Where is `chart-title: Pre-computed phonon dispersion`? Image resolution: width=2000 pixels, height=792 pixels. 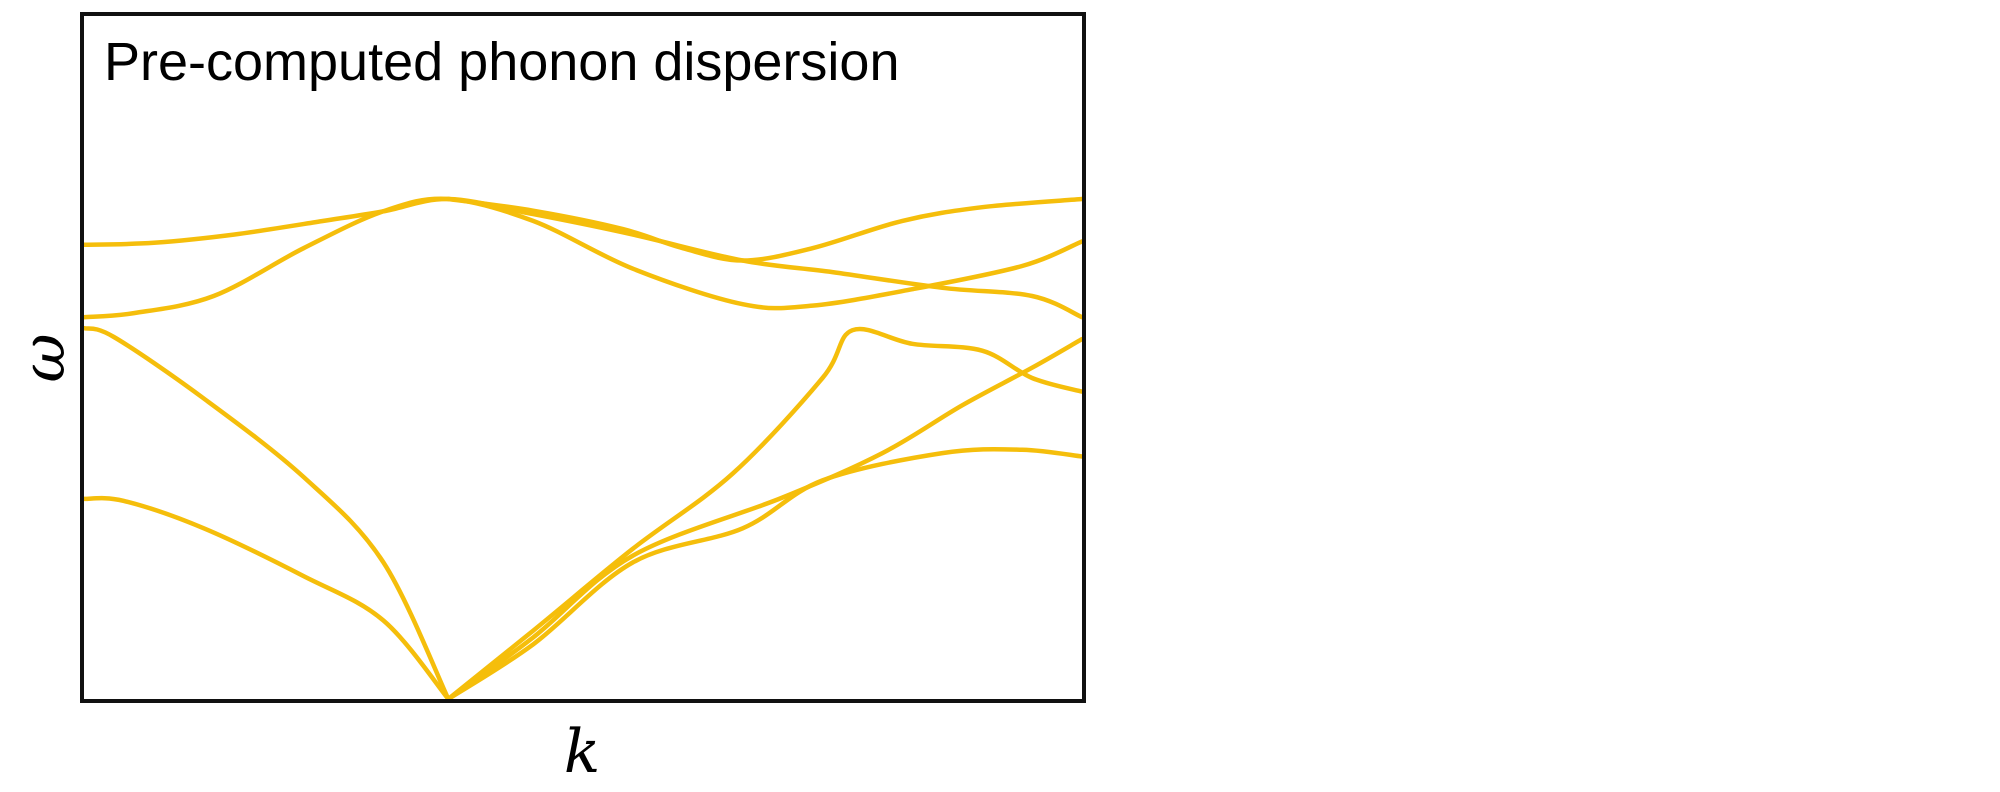 chart-title: Pre-computed phonon dispersion is located at coordinates (502, 62).